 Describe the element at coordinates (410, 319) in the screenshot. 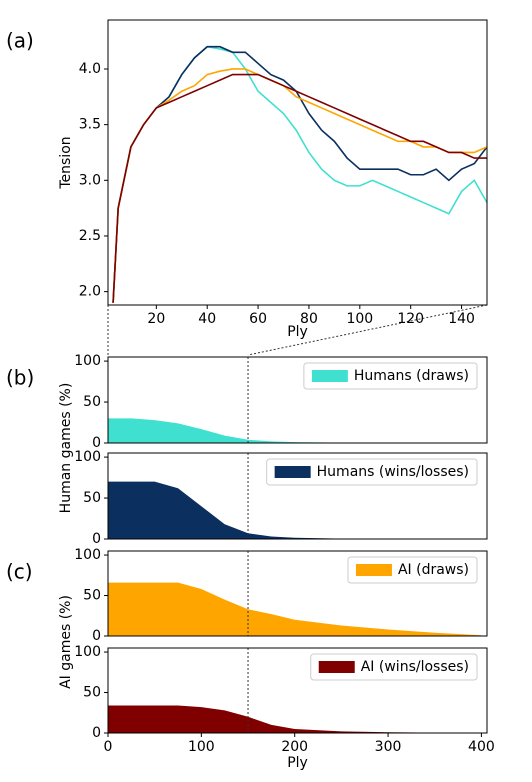

I see `x-tick-label: 120` at that location.